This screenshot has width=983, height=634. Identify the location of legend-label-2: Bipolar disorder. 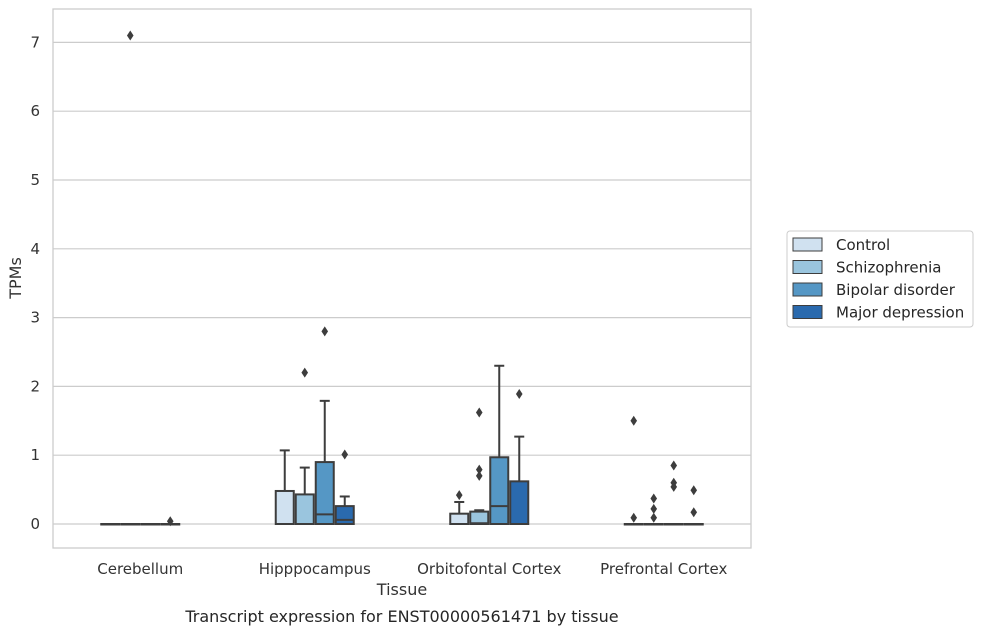
(896, 290).